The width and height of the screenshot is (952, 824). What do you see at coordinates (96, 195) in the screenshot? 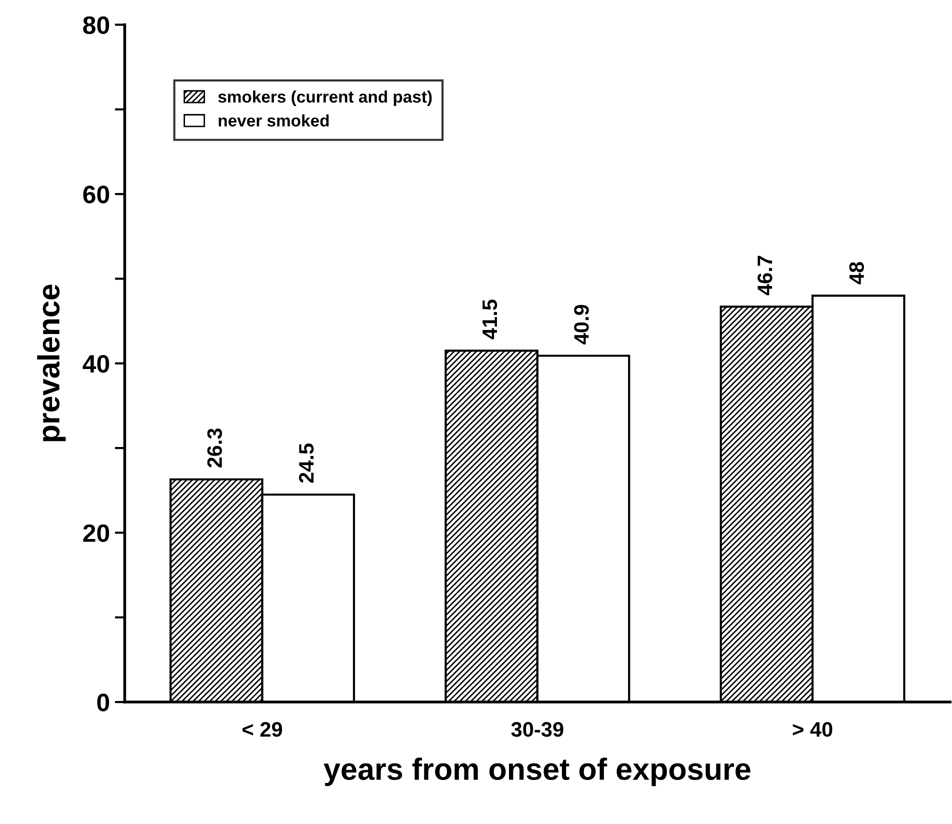
I see `y-tick-label: 60` at bounding box center [96, 195].